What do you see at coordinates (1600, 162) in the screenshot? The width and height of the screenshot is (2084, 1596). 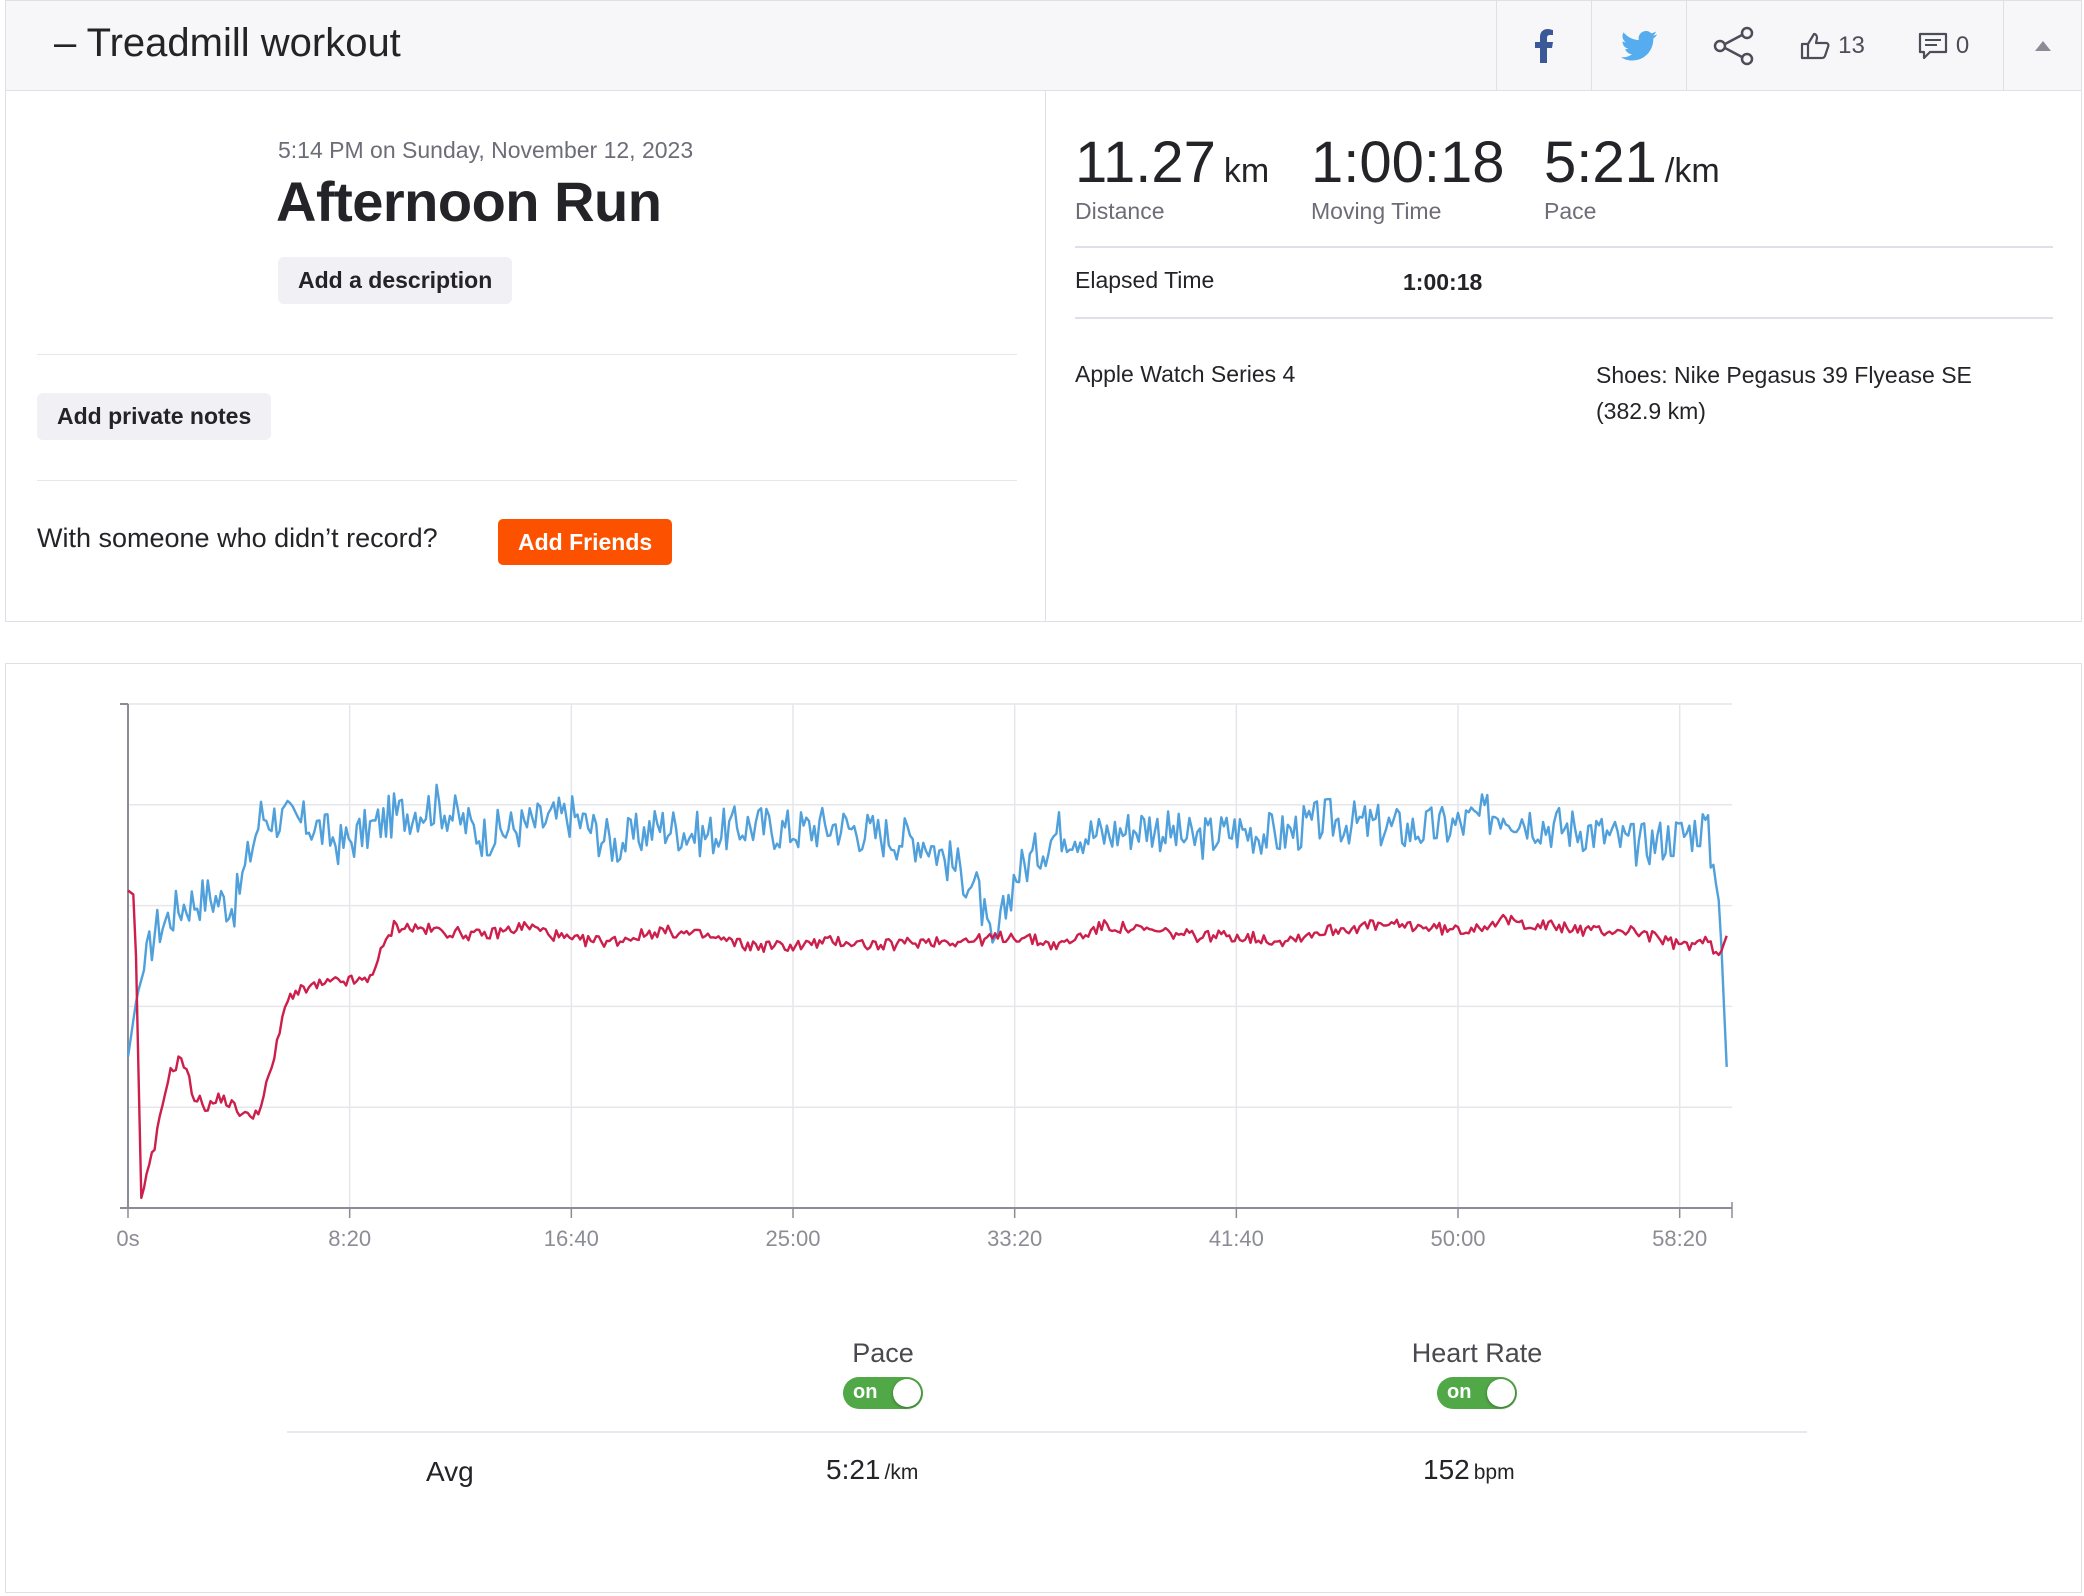 I see `pace-value: 5:21` at bounding box center [1600, 162].